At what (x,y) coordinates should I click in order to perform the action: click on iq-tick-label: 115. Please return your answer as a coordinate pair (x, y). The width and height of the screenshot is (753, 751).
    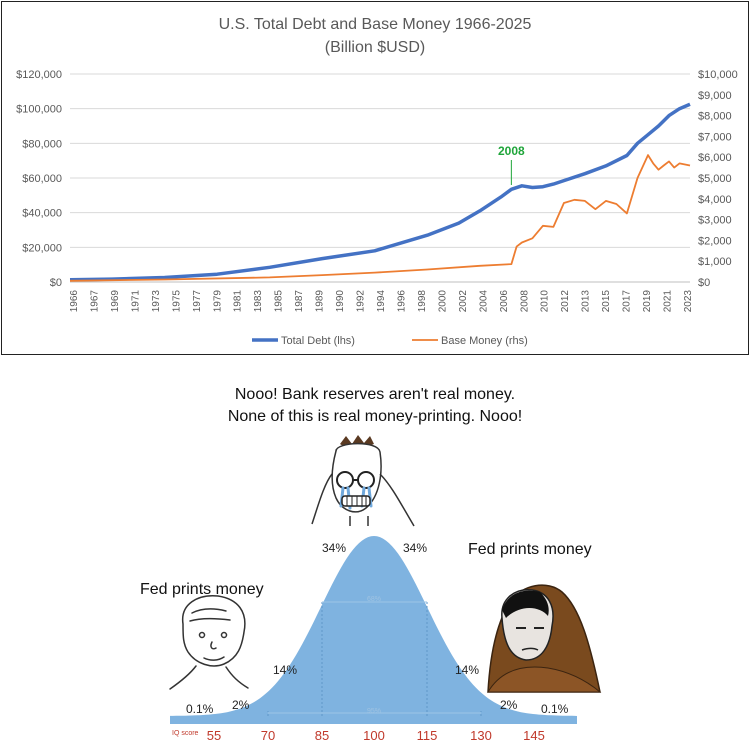
    Looking at the image, I should click on (427, 735).